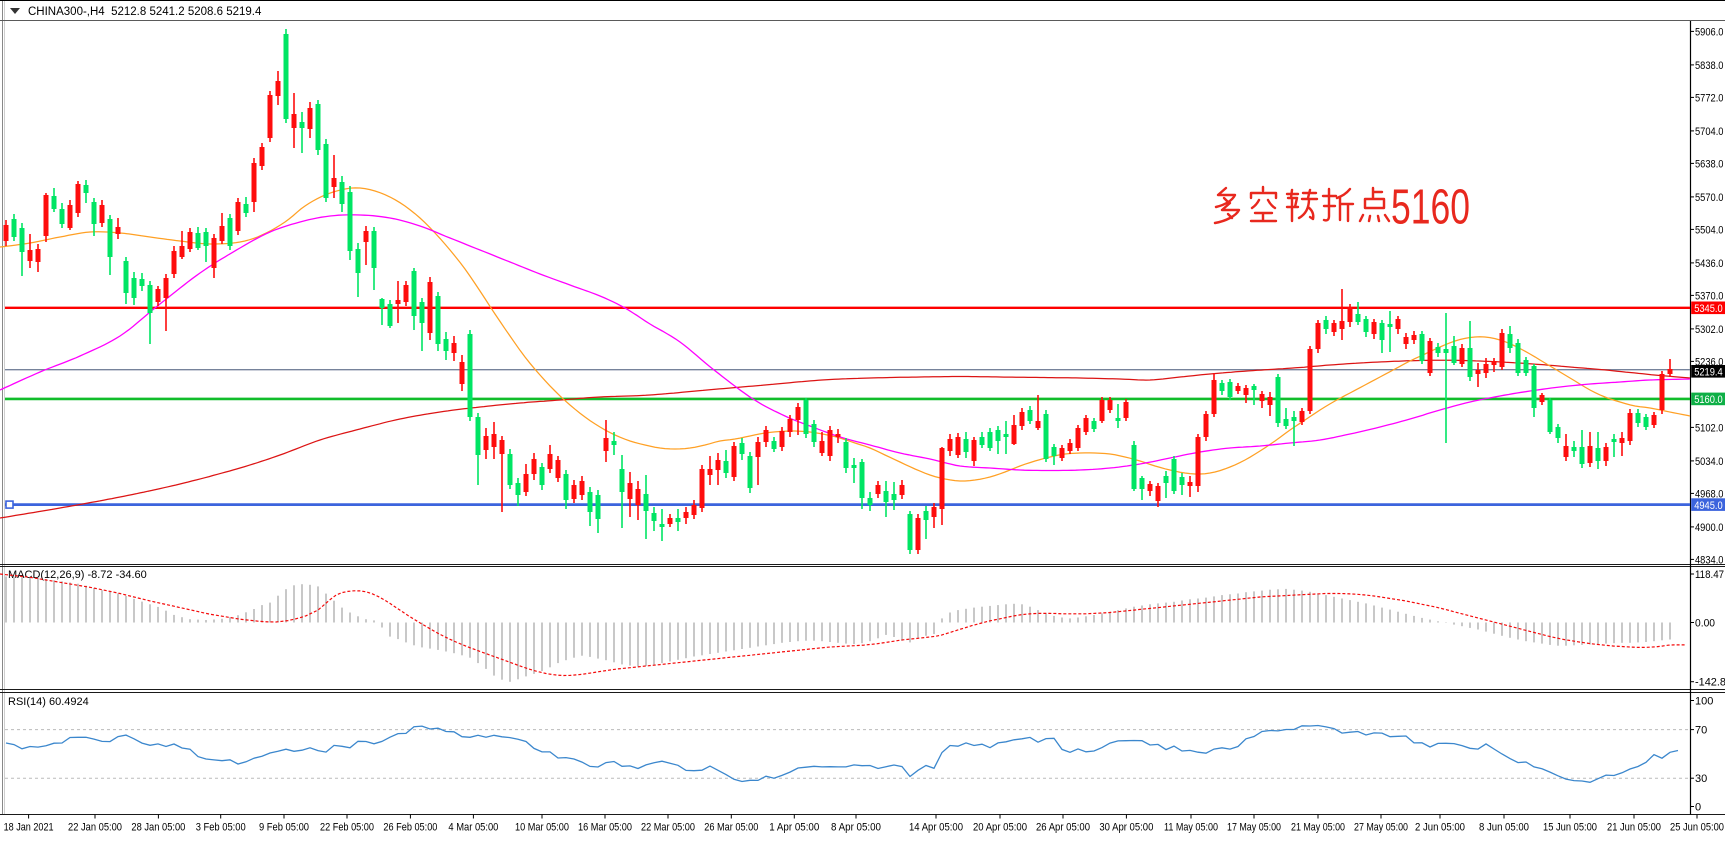 This screenshot has height=842, width=1725. I want to click on svg-text: 1 Apr 05:00, so click(794, 828).